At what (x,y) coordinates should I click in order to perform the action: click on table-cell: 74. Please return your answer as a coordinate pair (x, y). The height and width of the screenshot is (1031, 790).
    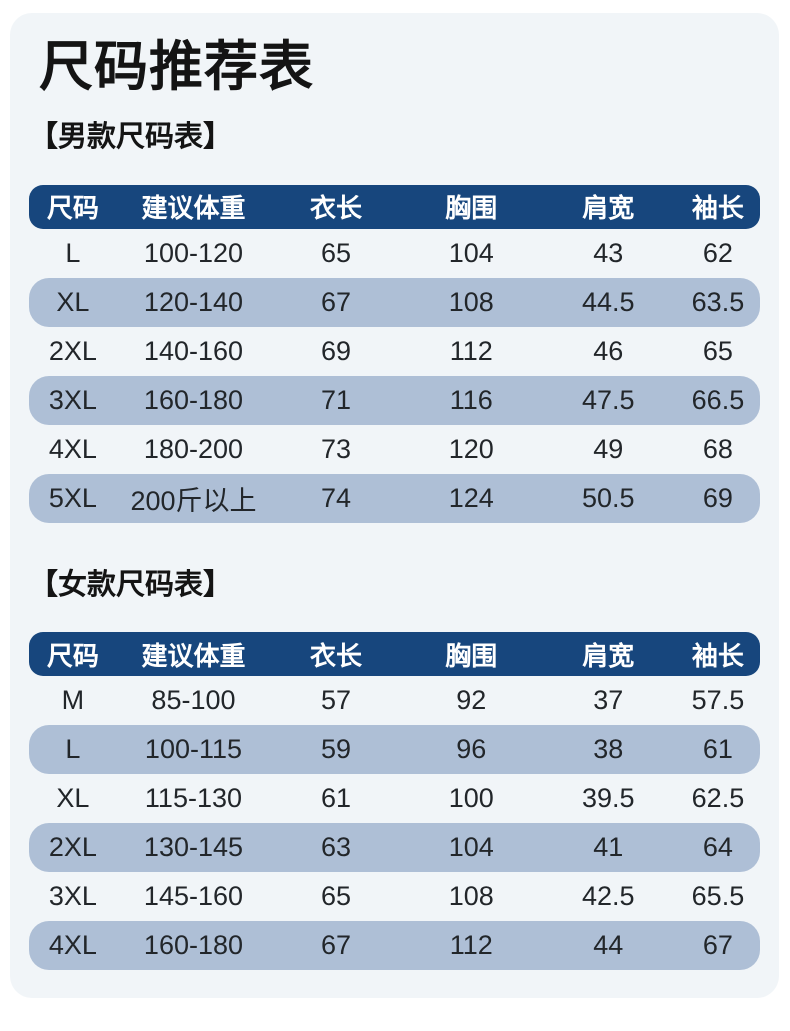
    Looking at the image, I should click on (336, 497).